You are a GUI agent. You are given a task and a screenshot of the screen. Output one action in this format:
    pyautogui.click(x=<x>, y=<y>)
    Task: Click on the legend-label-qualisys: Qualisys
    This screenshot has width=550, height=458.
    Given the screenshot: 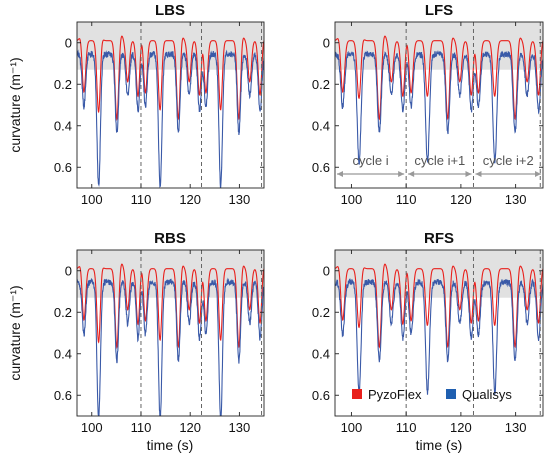 What is the action you would take?
    pyautogui.click(x=487, y=394)
    